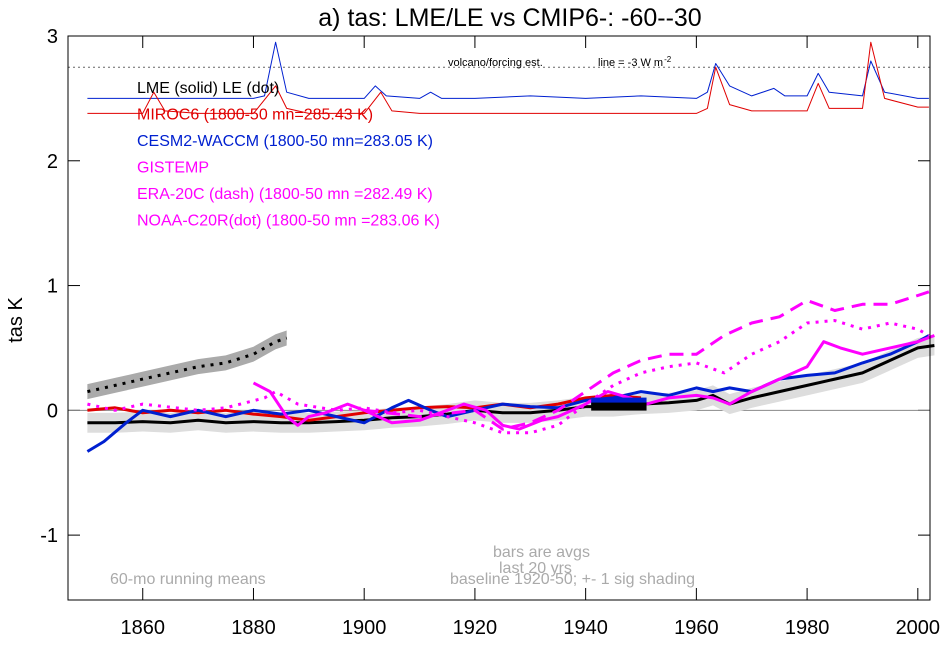 This screenshot has width=944, height=646. What do you see at coordinates (253, 628) in the screenshot?
I see `x-tick-label: 1880` at bounding box center [253, 628].